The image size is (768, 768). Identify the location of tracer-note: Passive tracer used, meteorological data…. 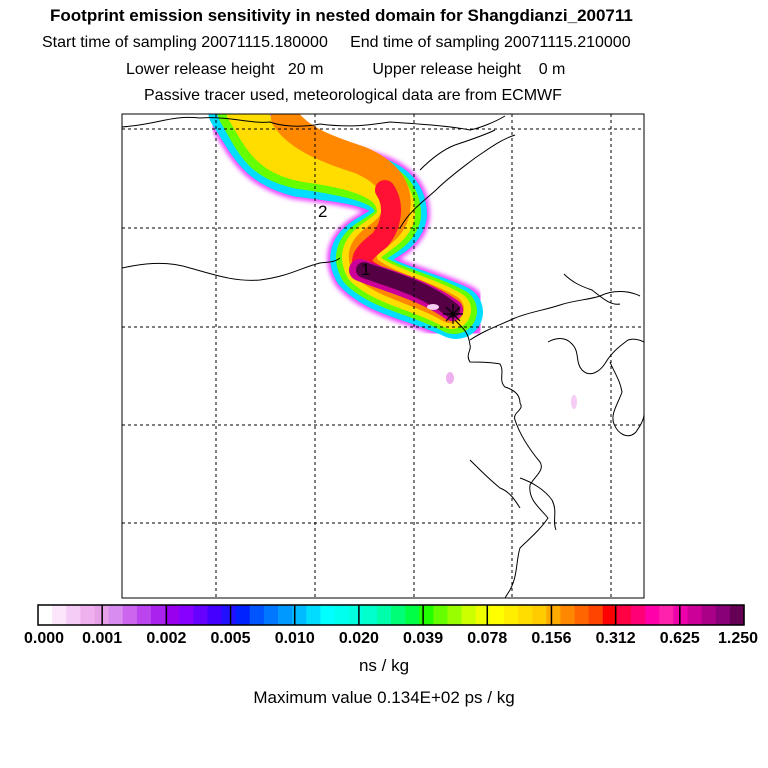
(353, 95).